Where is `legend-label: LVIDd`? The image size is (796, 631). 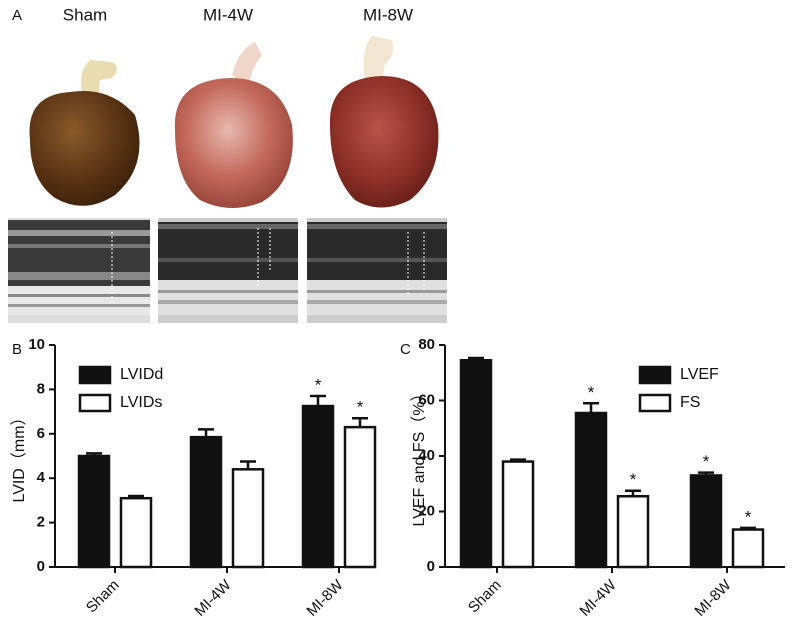 legend-label: LVIDd is located at coordinates (141, 374).